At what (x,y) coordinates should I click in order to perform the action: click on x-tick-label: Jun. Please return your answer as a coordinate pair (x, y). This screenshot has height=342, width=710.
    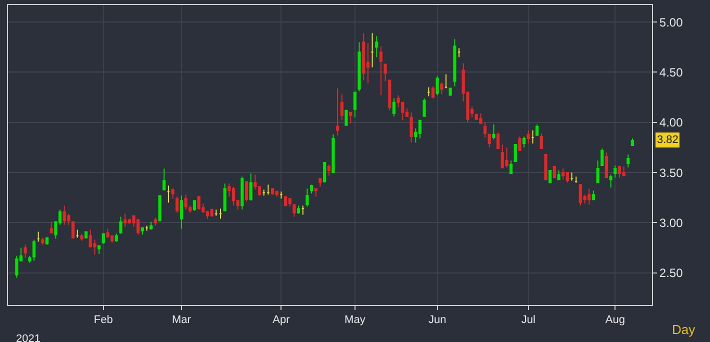
    Looking at the image, I should click on (437, 320).